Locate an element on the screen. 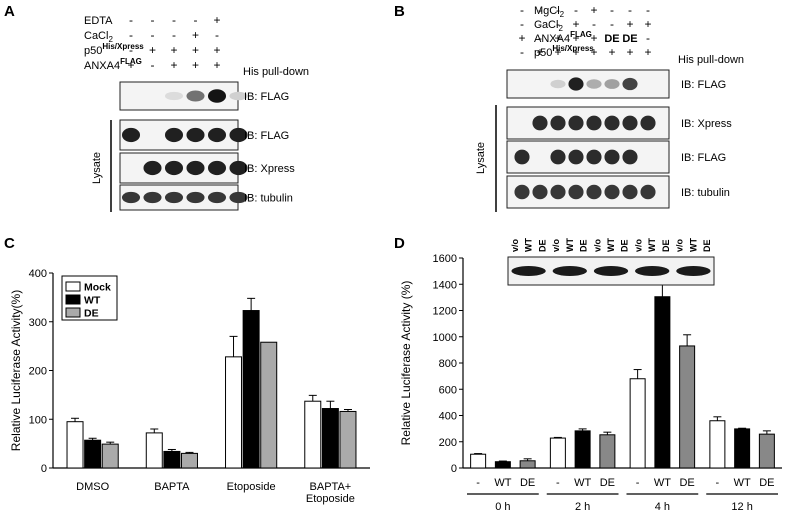 Image resolution: width=787 pixels, height=520 pixels. panel-c-legend-label: WT is located at coordinates (92, 301).